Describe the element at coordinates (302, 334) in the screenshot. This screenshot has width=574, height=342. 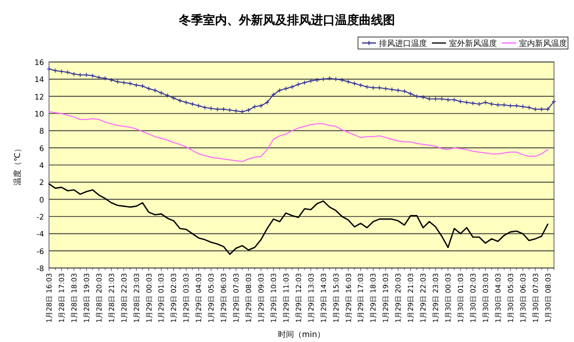
I see `x-axis-title: 时间（min）` at that location.